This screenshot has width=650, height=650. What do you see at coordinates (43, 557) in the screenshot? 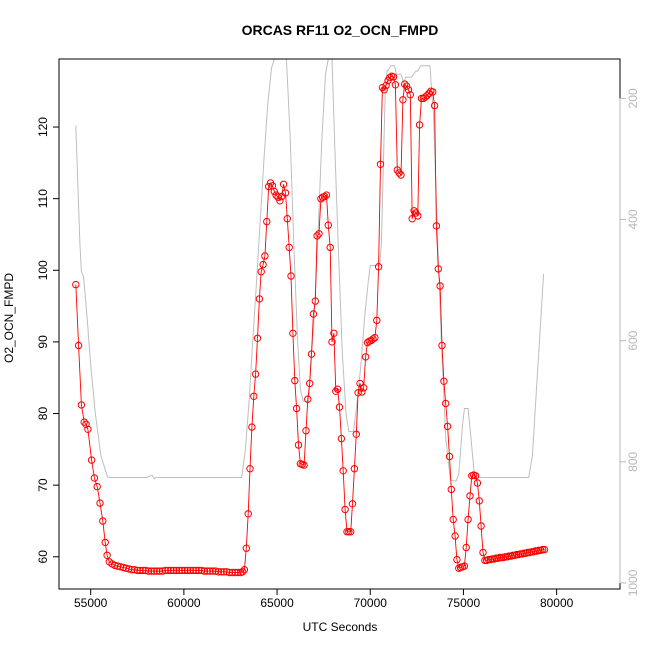
I see `y-tick-label: 60` at bounding box center [43, 557].